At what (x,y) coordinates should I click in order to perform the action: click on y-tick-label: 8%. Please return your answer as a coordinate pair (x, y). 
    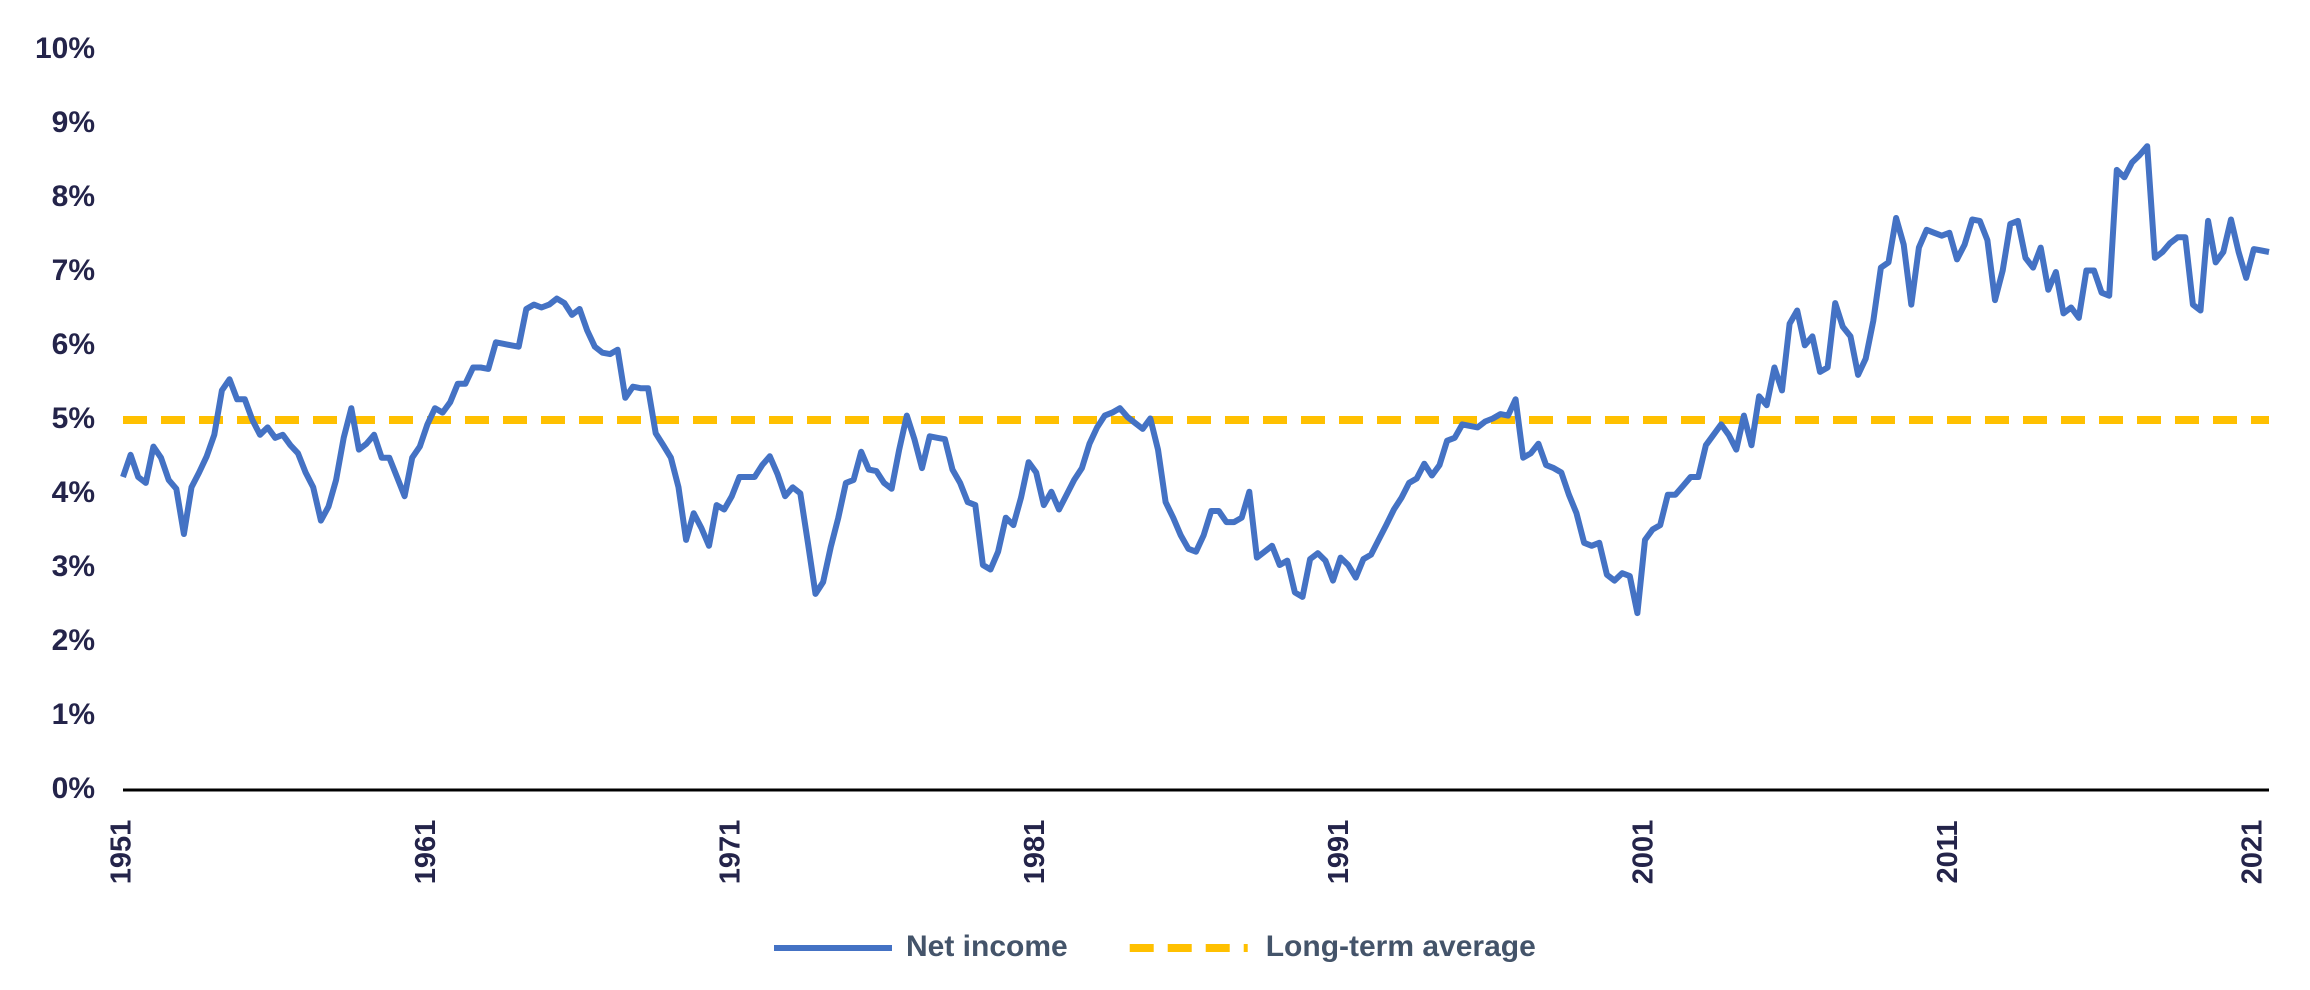
    Looking at the image, I should click on (73, 196).